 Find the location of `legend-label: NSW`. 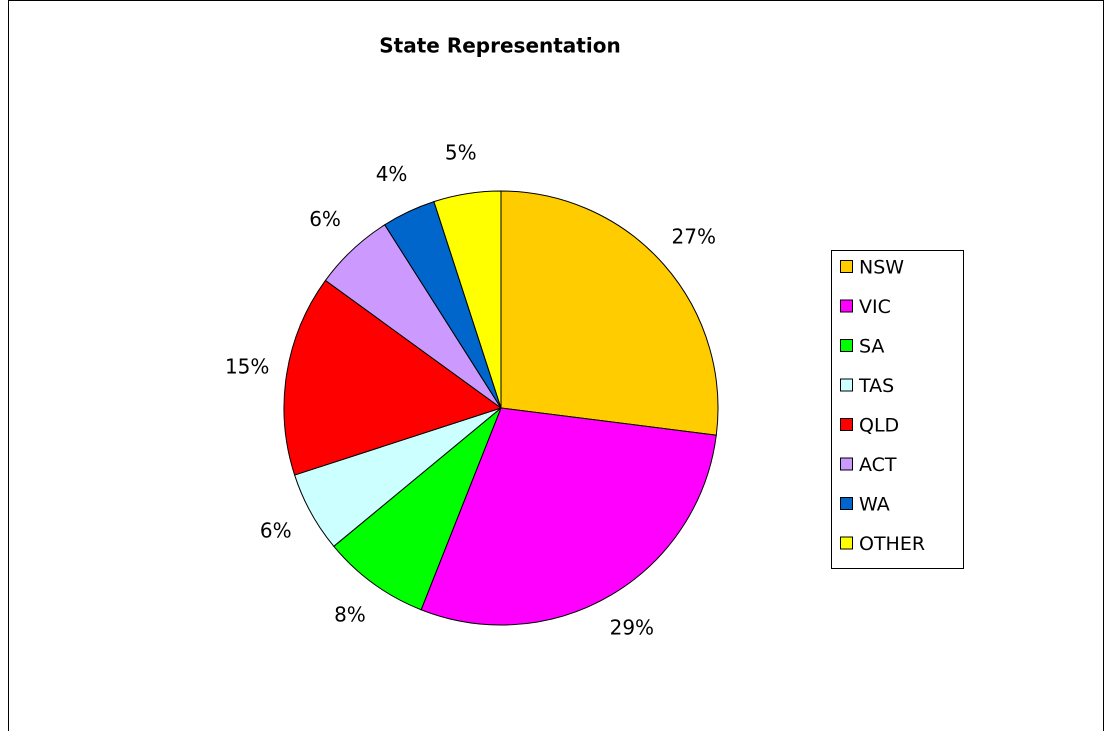

legend-label: NSW is located at coordinates (881, 268).